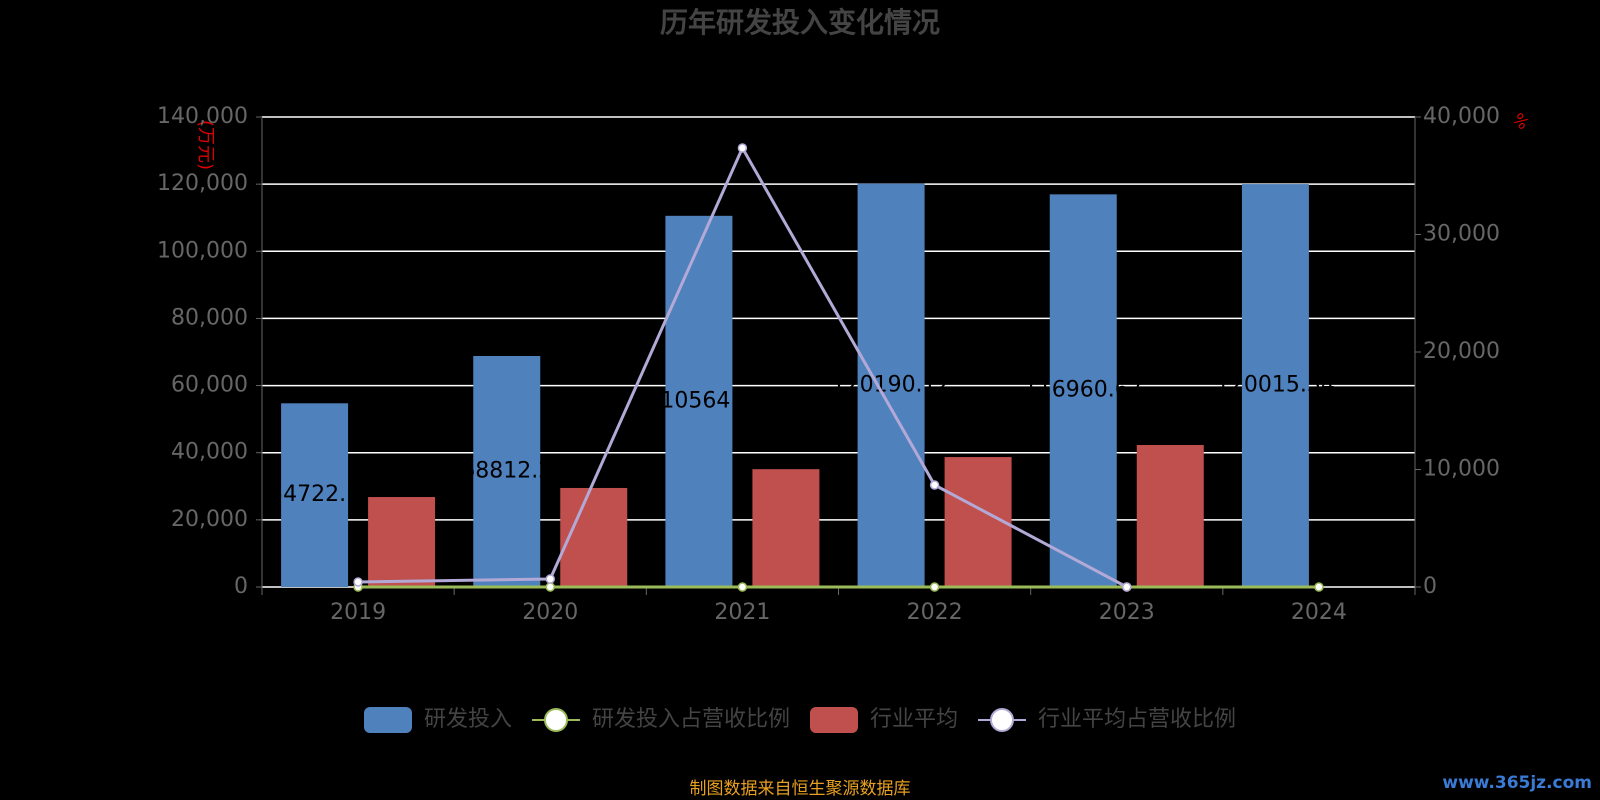 The height and width of the screenshot is (800, 1600). What do you see at coordinates (1461, 351) in the screenshot?
I see `y2-tick-label: 20,000` at bounding box center [1461, 351].